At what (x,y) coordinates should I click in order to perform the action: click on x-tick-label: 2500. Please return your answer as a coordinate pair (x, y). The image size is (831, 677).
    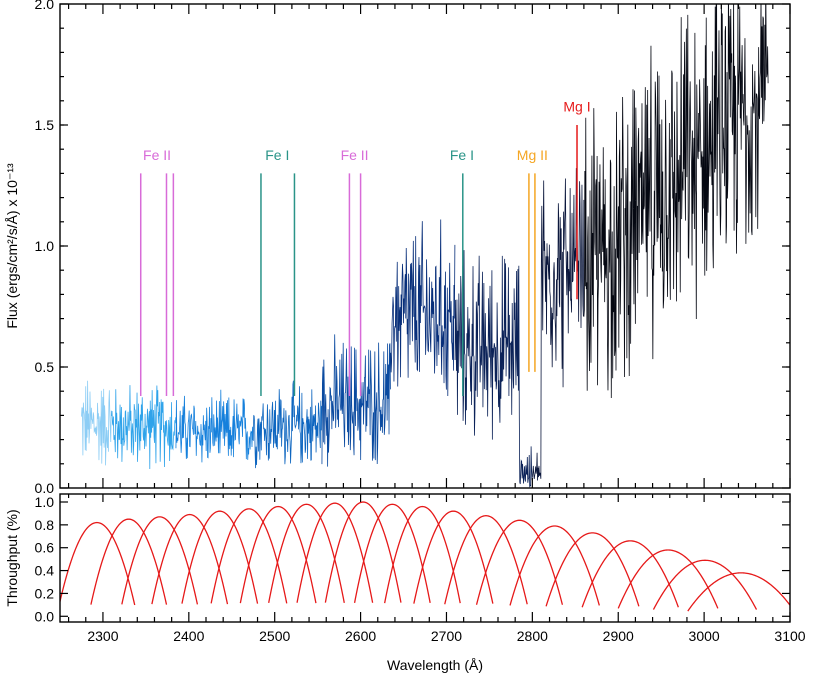
    Looking at the image, I should click on (274, 636).